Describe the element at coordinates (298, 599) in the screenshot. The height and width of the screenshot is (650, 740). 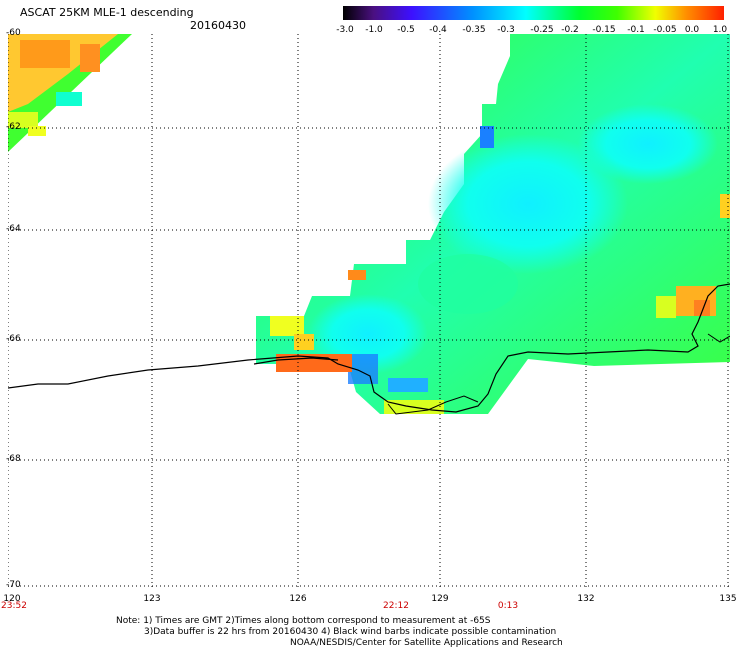
I see `lon-label: 126` at that location.